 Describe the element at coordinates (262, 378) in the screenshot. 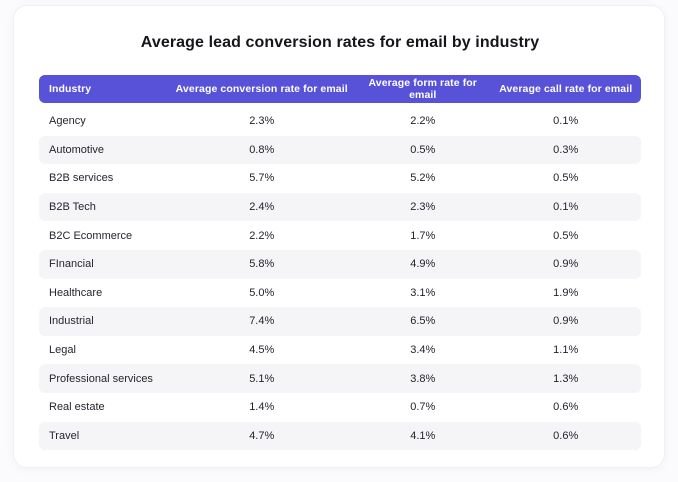

I see `rate-value: 5.1%` at that location.